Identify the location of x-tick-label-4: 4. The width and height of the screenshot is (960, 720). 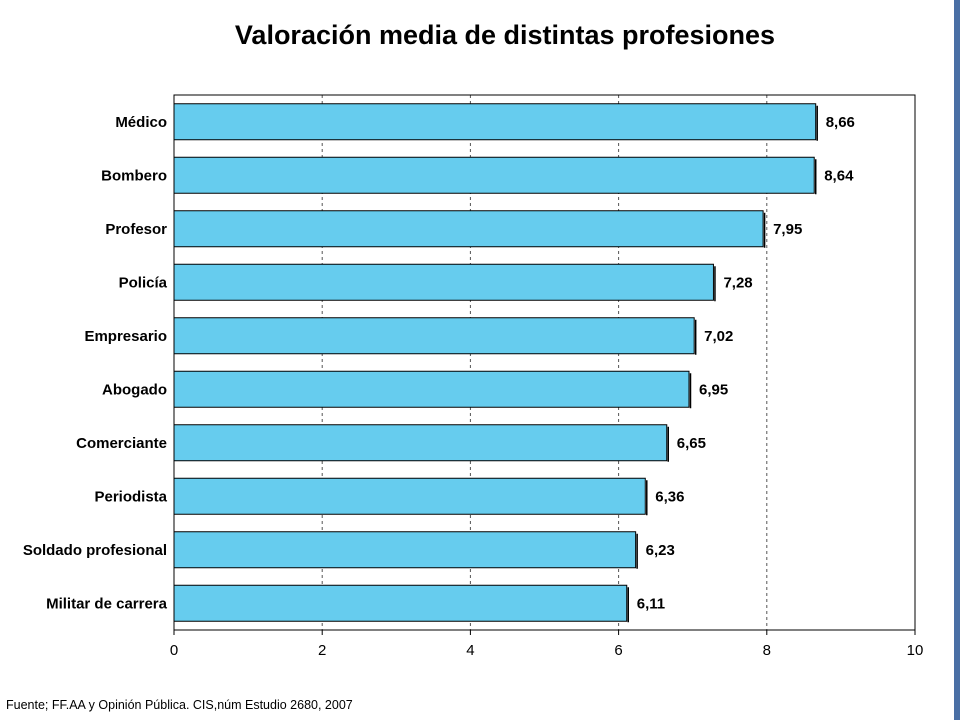
(470, 650).